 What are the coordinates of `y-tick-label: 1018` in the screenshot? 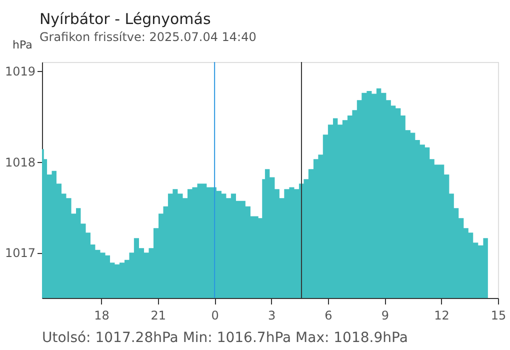 It's located at (20, 162).